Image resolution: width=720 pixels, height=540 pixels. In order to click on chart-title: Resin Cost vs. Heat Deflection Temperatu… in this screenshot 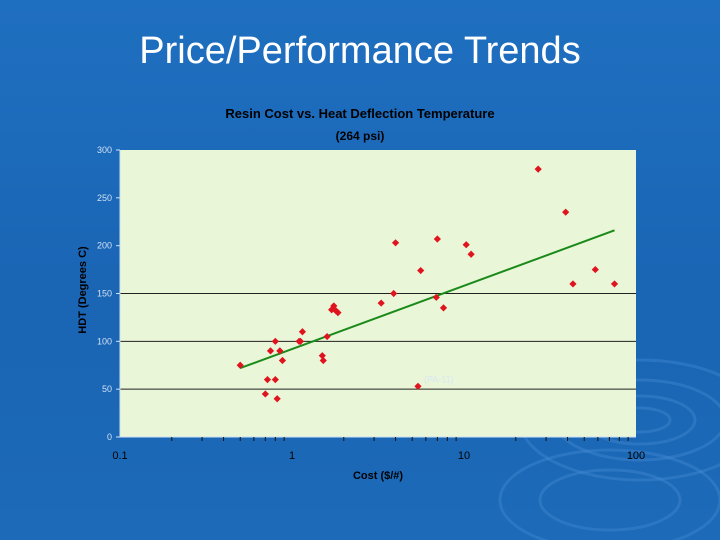, I will do `click(359, 113)`.